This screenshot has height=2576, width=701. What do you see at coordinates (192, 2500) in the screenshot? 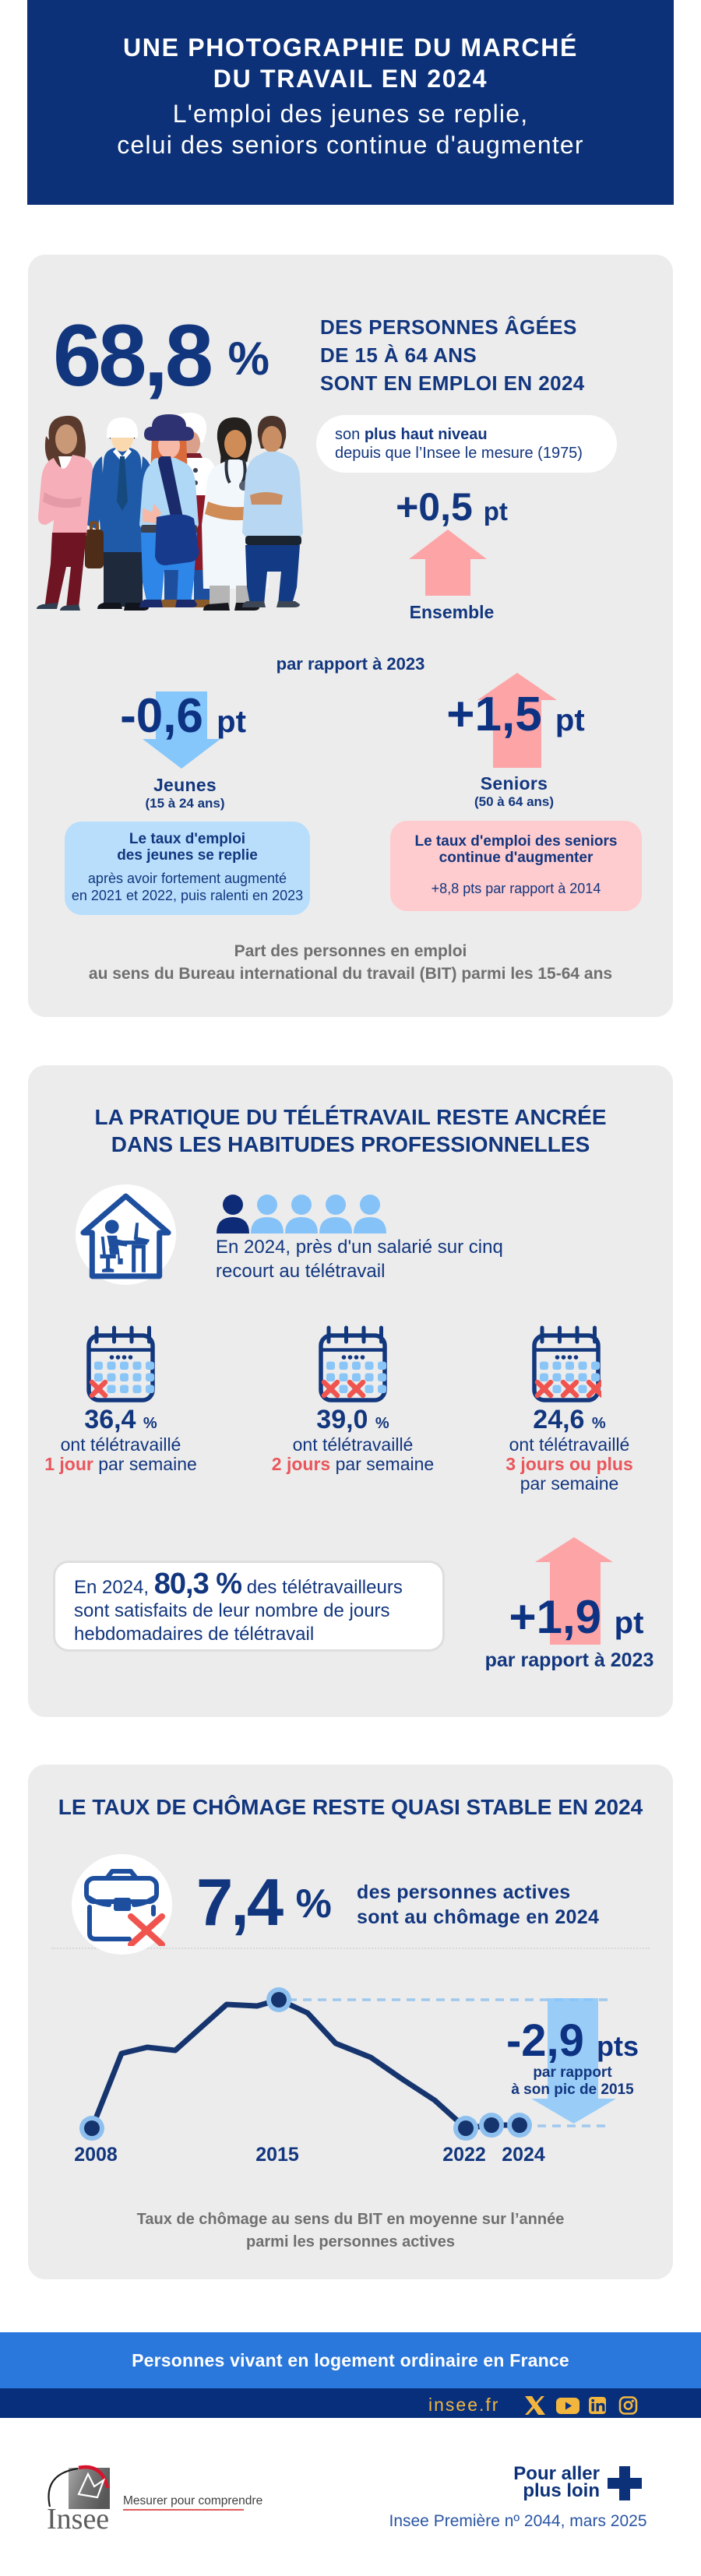
I see `svg-text: Mesurer pour comprendre` at bounding box center [192, 2500].